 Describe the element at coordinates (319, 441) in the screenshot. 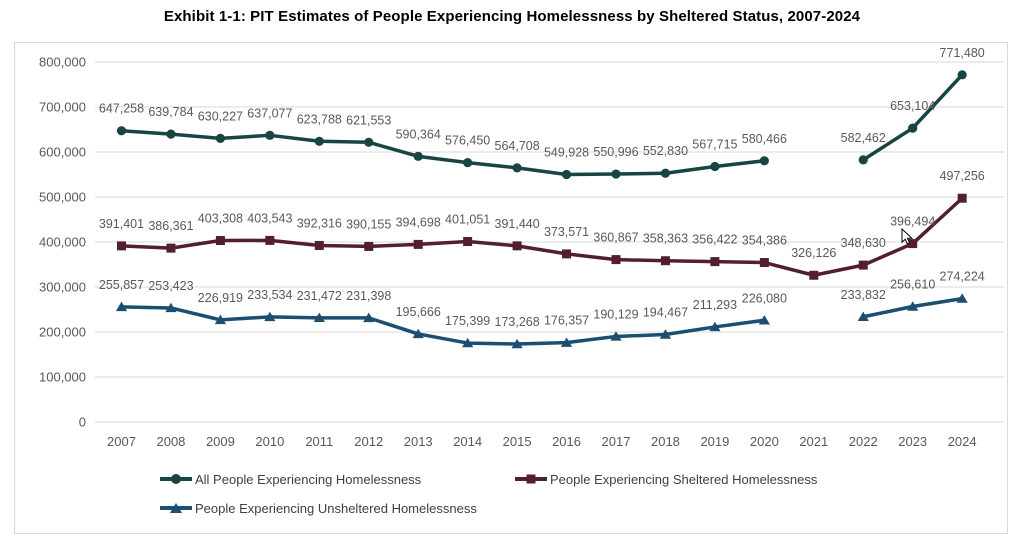

I see `x-tick-label: 2011` at that location.